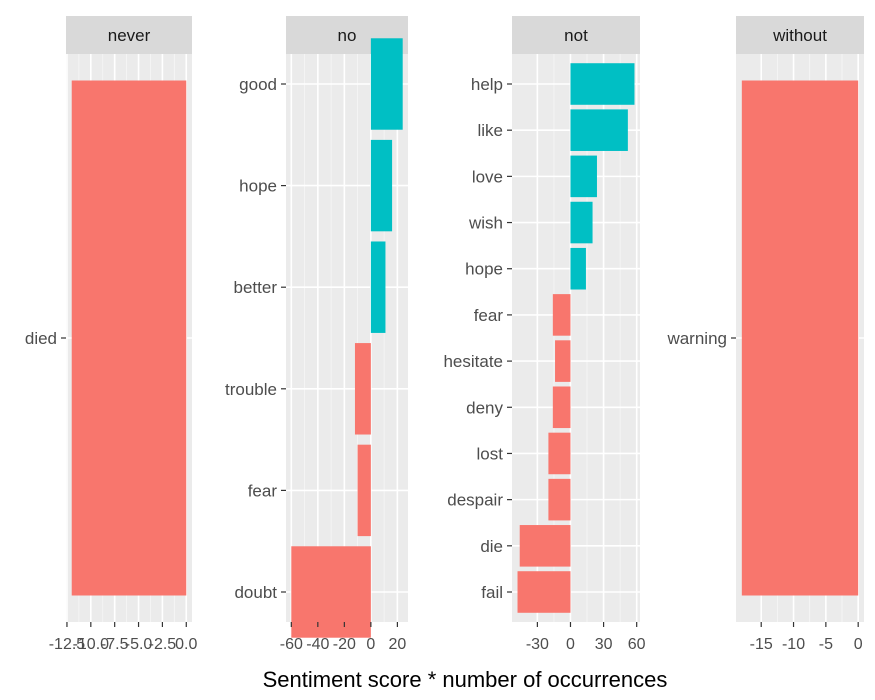 This screenshot has height=700, width=875. I want to click on y-tick-label: lost, so click(490, 453).